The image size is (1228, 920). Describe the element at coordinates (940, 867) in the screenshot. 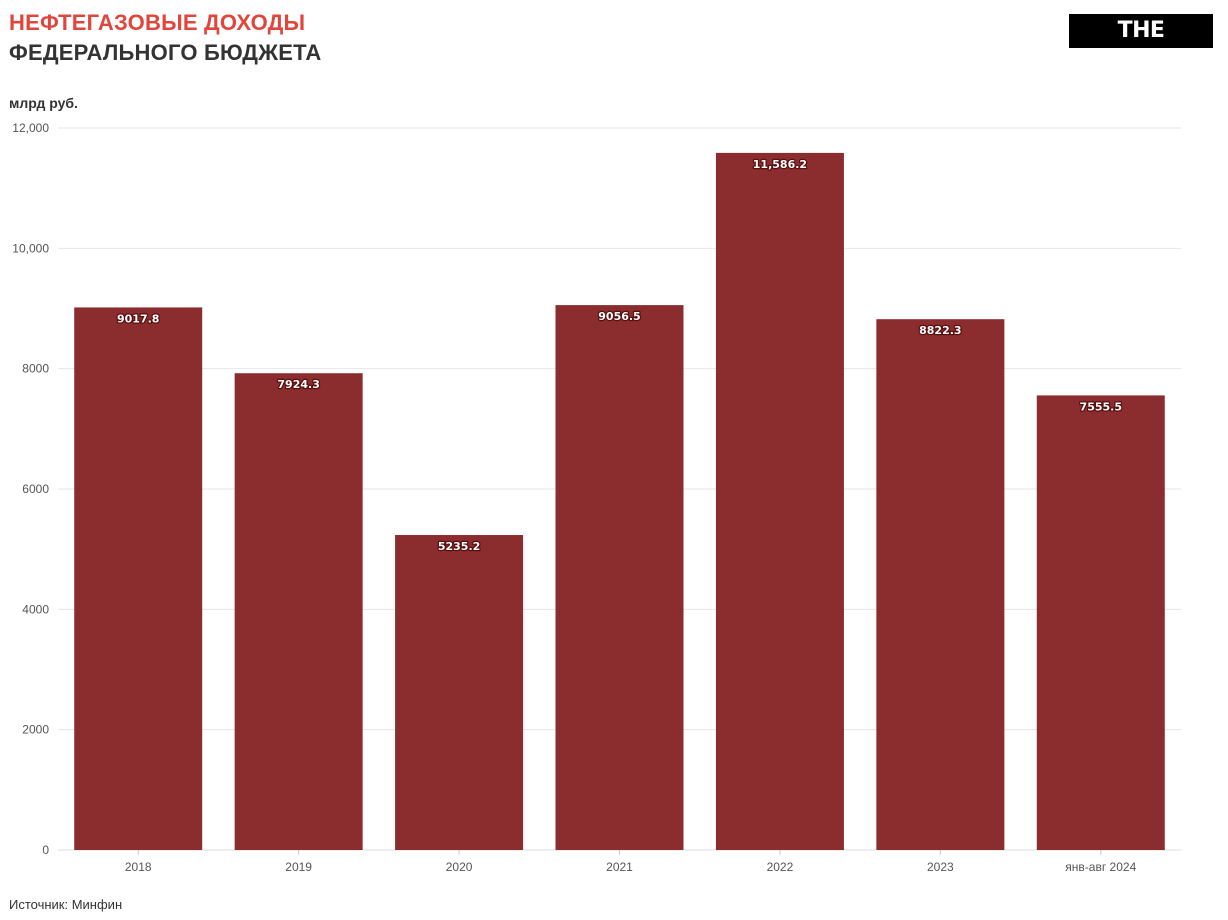

I see `x-tick-label: 2023` at that location.